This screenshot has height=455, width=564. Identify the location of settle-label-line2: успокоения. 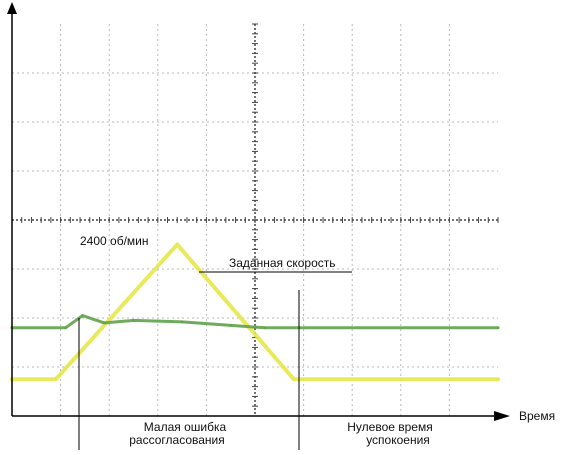
(398, 440).